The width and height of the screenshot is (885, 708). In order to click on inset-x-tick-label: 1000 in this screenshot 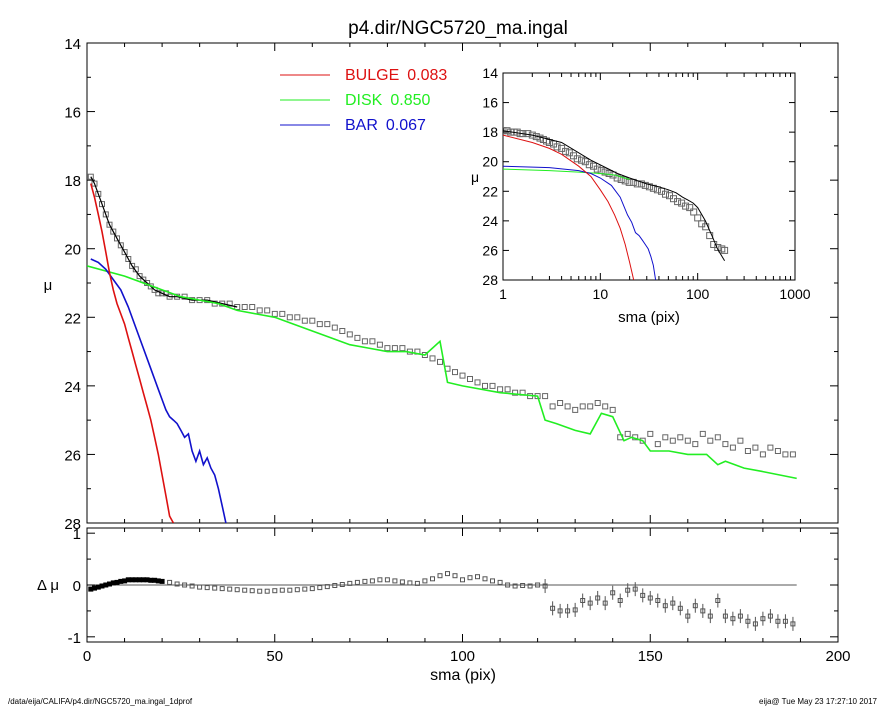, I will do `click(794, 294)`.